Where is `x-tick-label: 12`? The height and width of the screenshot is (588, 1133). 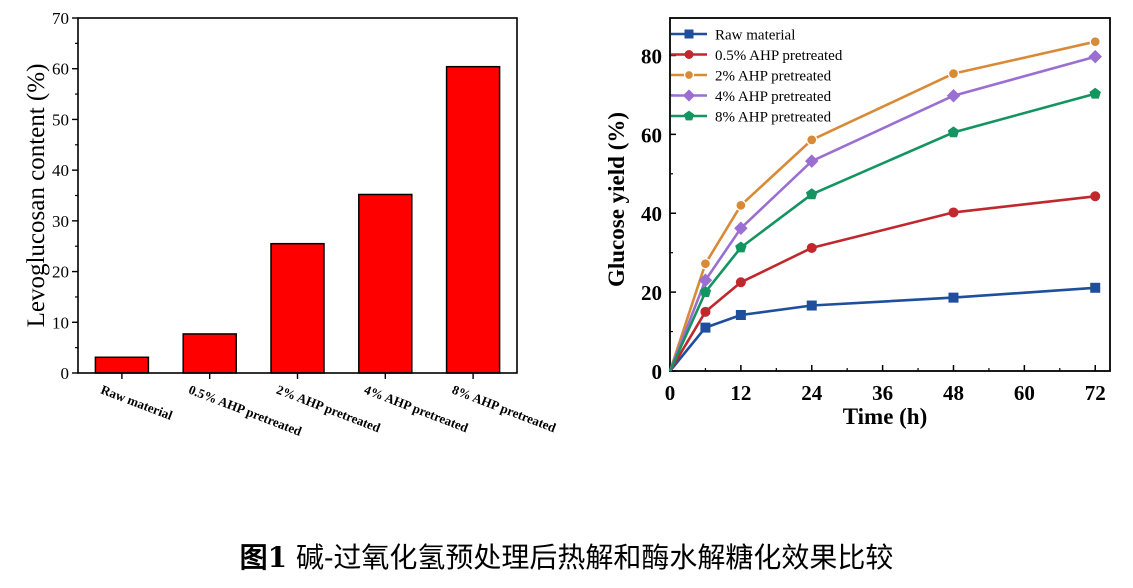
x-tick-label: 12 is located at coordinates (740, 393).